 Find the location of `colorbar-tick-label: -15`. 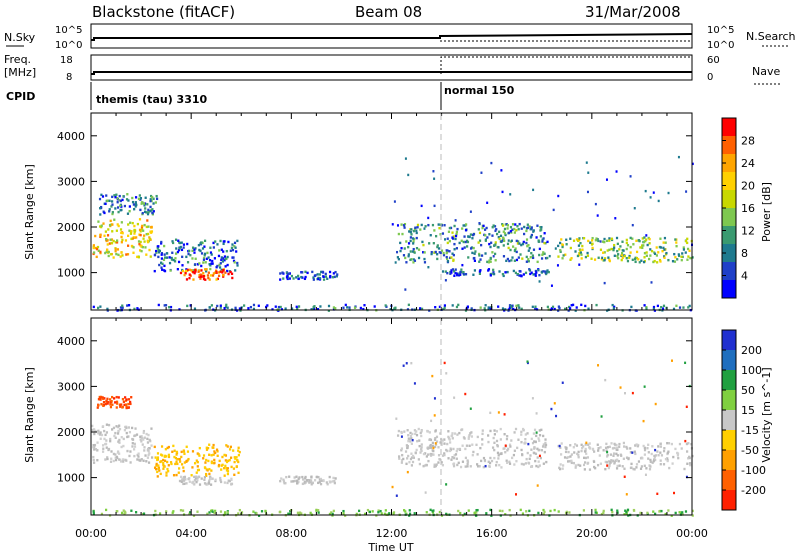

colorbar-tick-label: -15 is located at coordinates (750, 430).